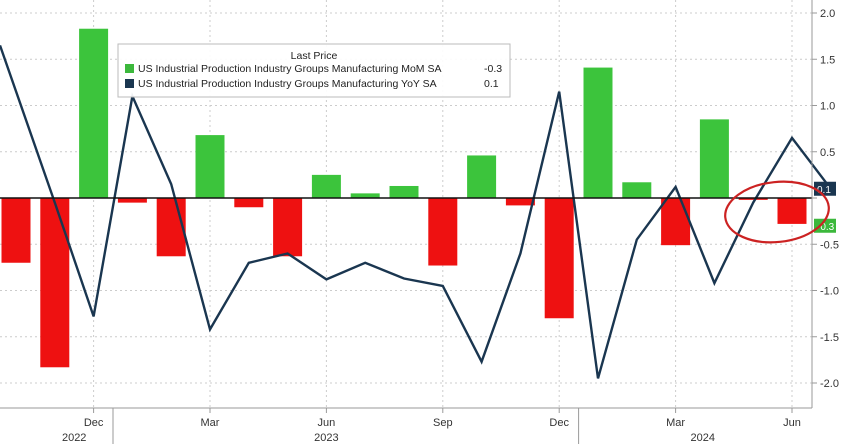 Image resolution: width=848 pixels, height=444 pixels. I want to click on last-value-tag-label: 0.1, so click(824, 190).